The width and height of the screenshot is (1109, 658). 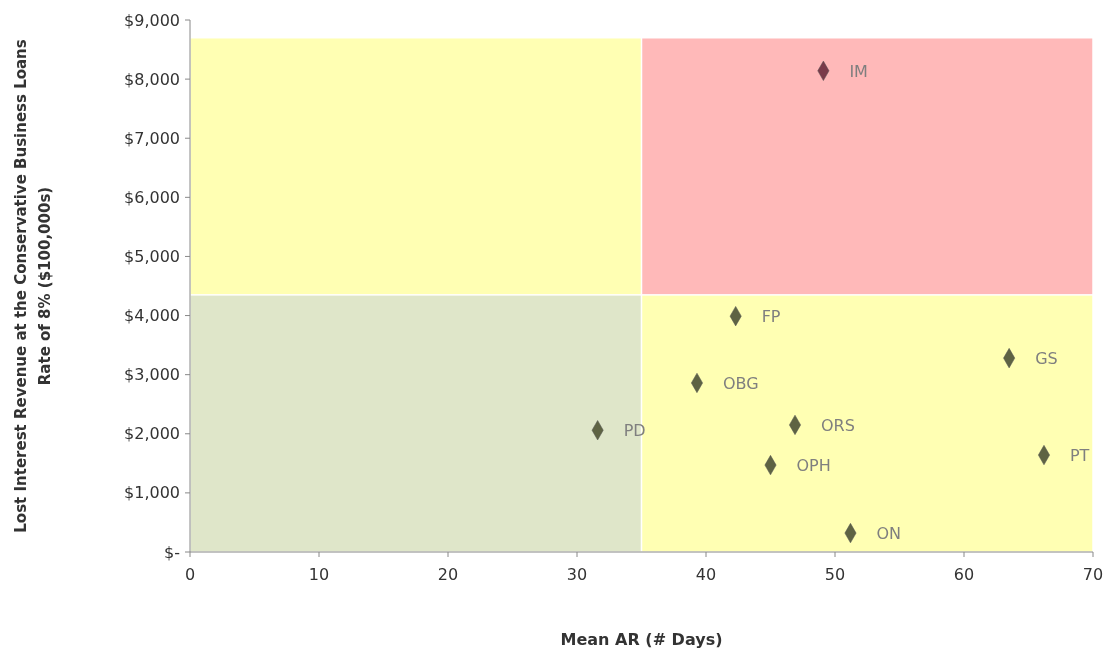 I want to click on y-tick-label: $4,000, so click(x=152, y=316).